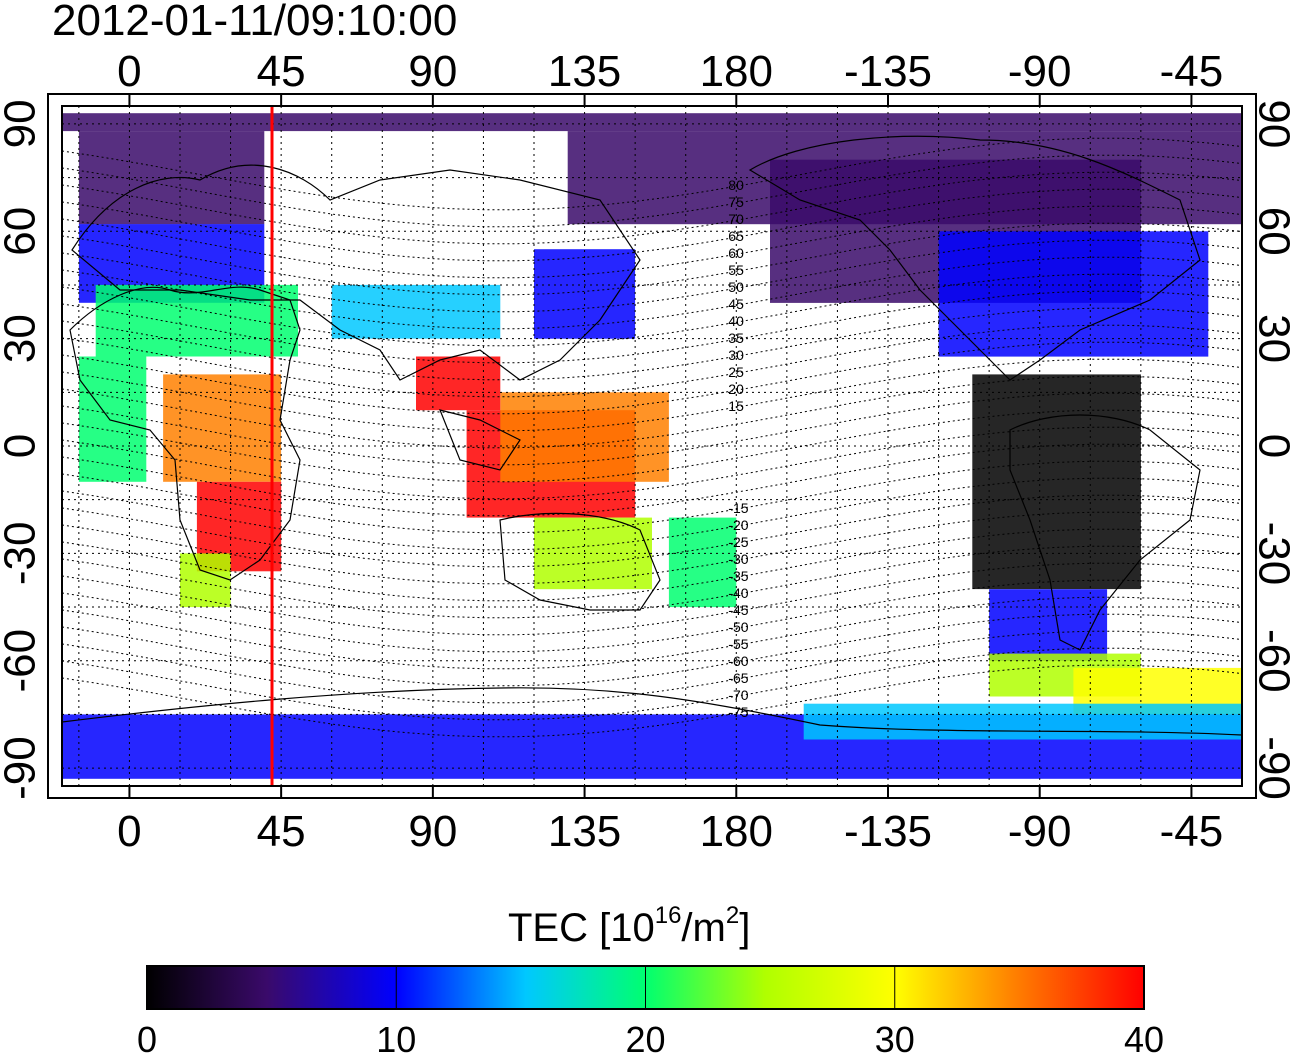 The width and height of the screenshot is (1292, 1057). Describe the element at coordinates (736, 236) in the screenshot. I see `magnetic-latitude-label: 65` at that location.